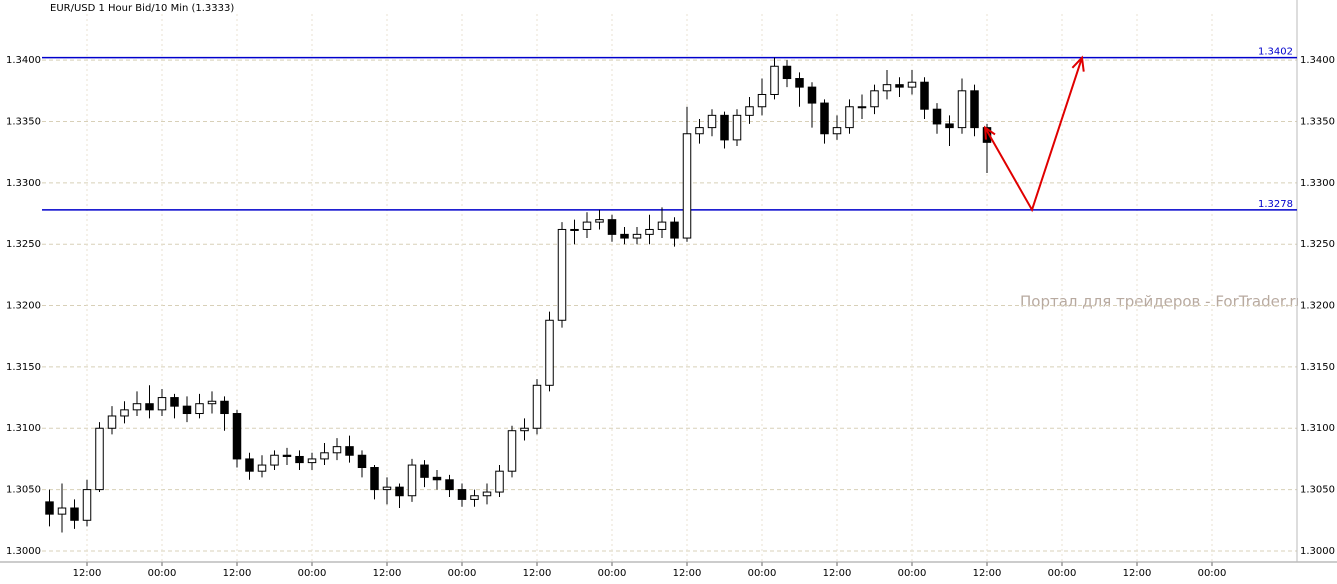 This screenshot has width=1337, height=584. What do you see at coordinates (1317, 183) in the screenshot?
I see `y-tick-label-right: 1.3300` at bounding box center [1317, 183].